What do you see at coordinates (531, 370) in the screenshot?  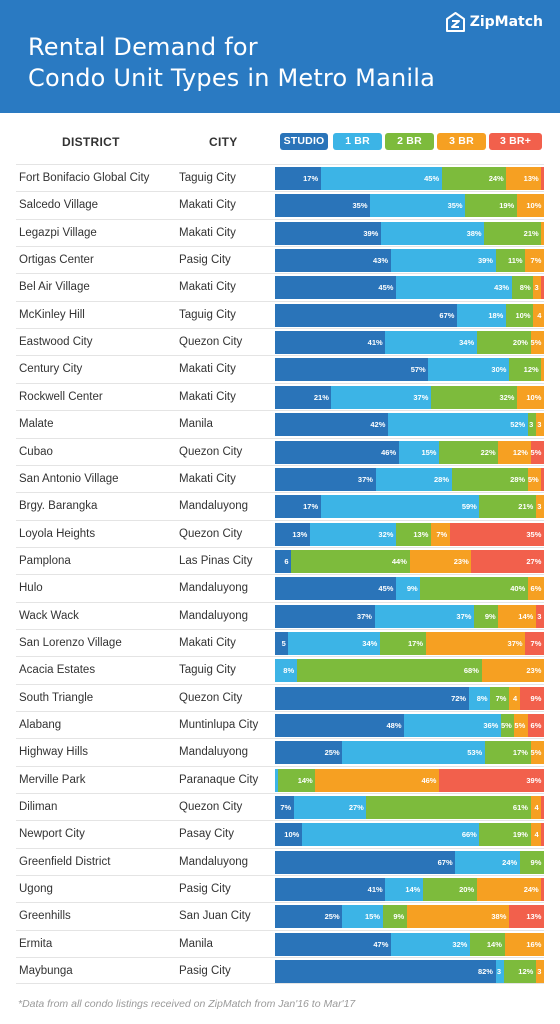 I see `data-label: 12%` at bounding box center [531, 370].